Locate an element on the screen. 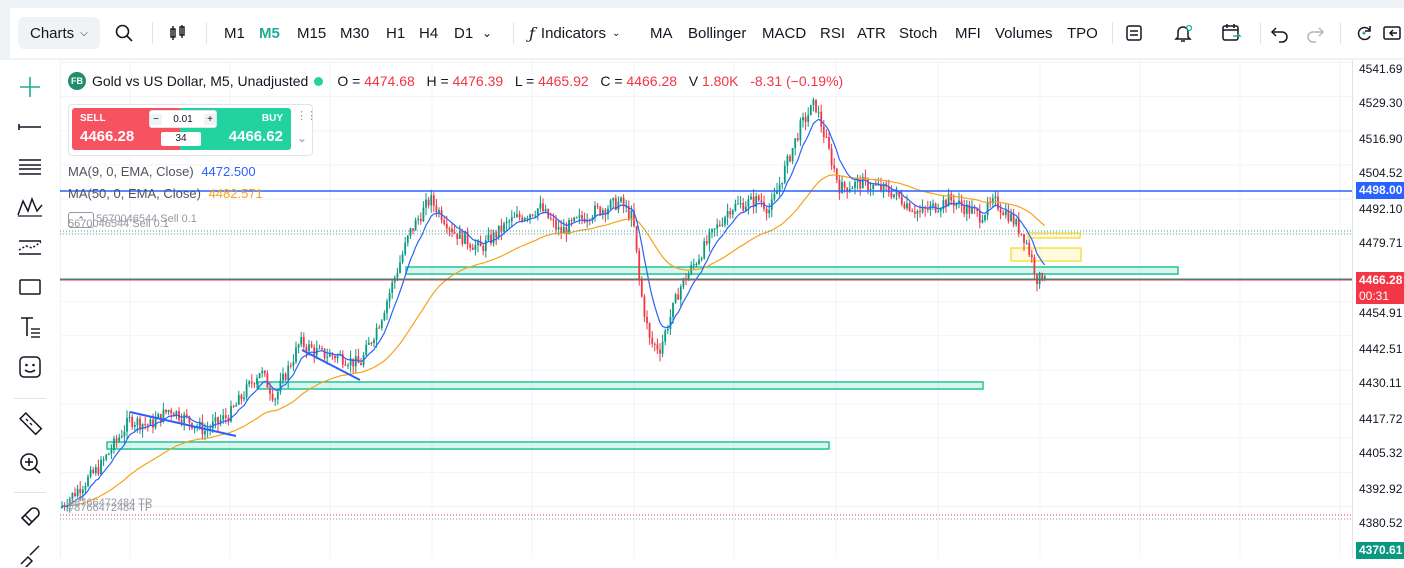  study-tpo: TPO is located at coordinates (1082, 33).